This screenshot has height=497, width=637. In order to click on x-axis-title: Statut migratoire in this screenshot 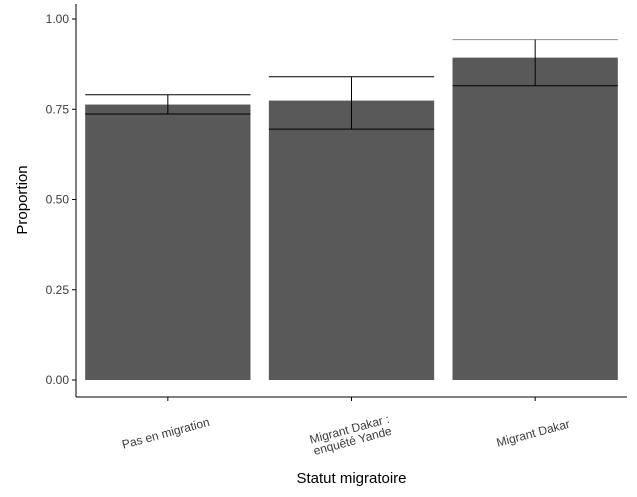, I will do `click(351, 478)`.